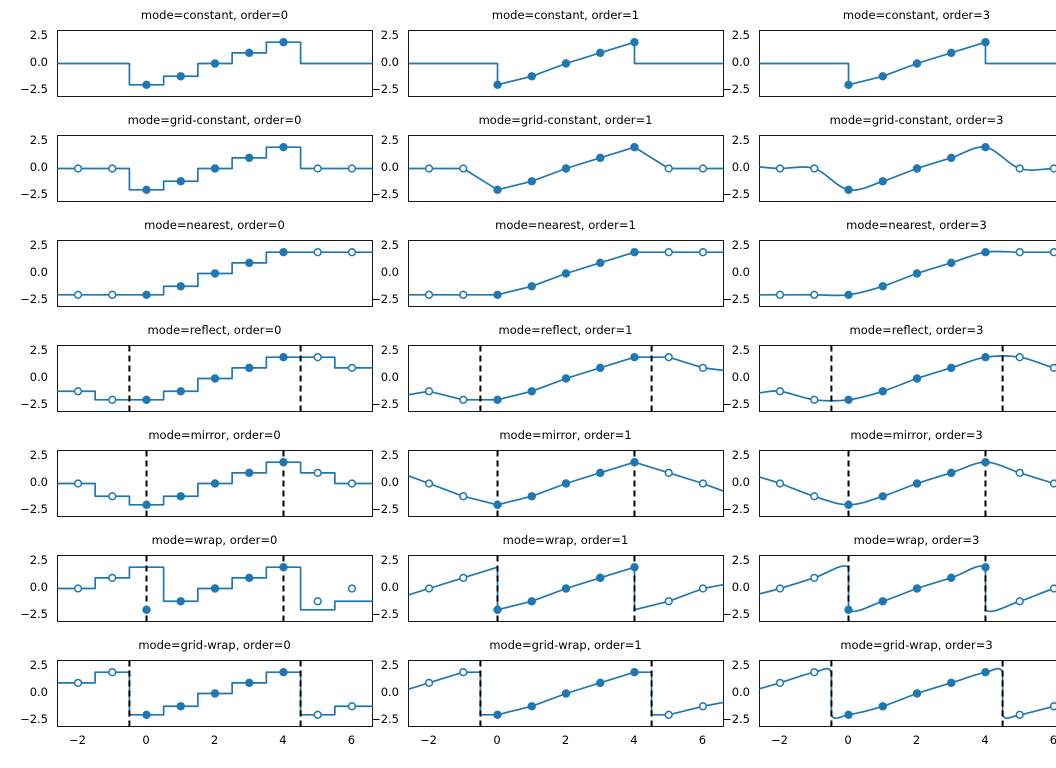 The width and height of the screenshot is (1056, 768). Describe the element at coordinates (186, 380) in the screenshot. I see `subplot-reflect-order0: mode=reflect, order=0 −2.5 0.0 2.5` at that location.